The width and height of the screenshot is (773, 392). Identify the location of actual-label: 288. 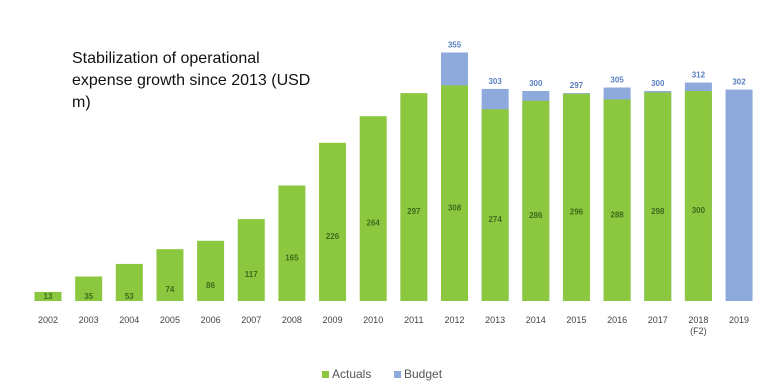
(617, 214).